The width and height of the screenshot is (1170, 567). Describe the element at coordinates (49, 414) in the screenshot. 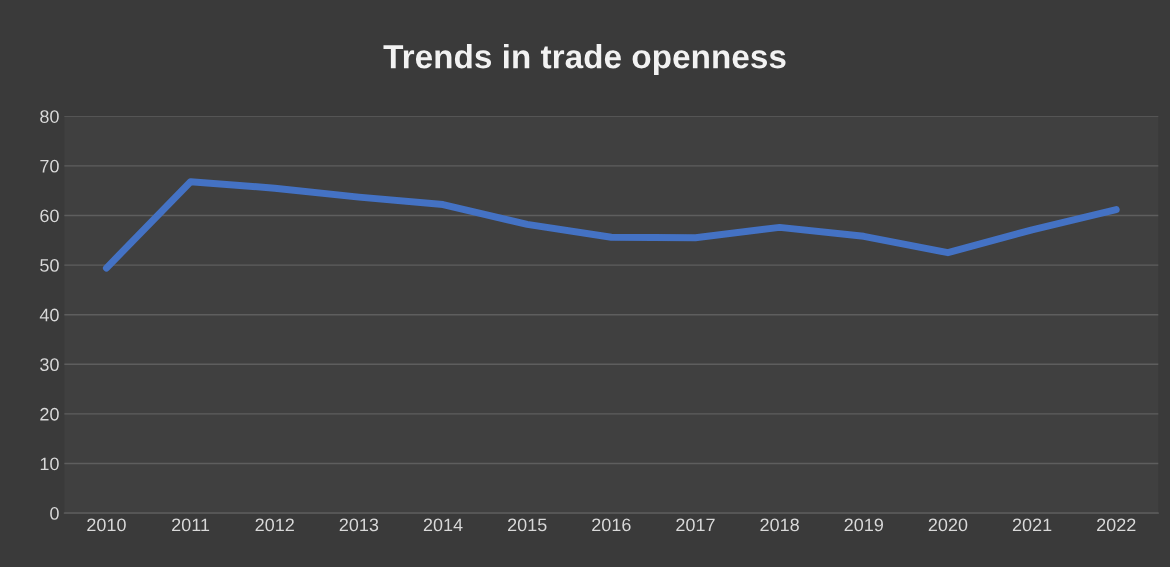

I see `y-tick-label: 20` at that location.